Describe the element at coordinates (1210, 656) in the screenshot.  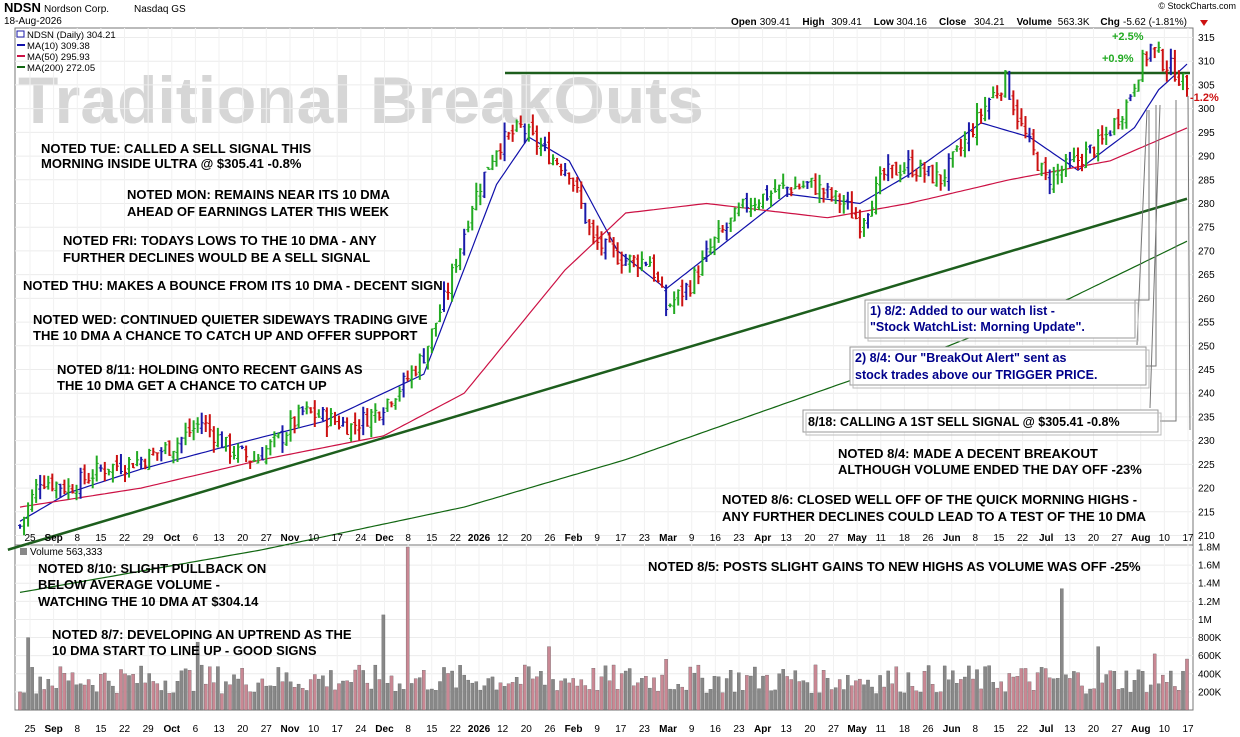
I see `volume-tick-label: 600K` at that location.